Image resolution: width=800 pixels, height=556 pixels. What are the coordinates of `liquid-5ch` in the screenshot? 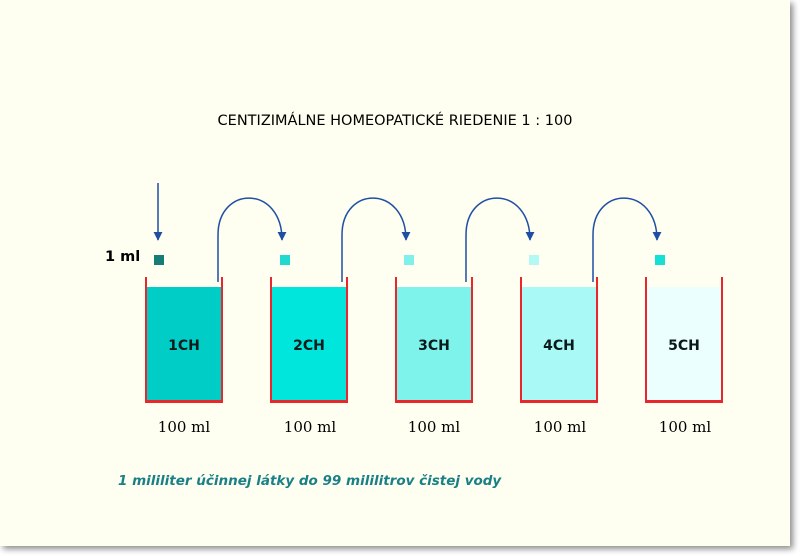 It's located at (684, 343).